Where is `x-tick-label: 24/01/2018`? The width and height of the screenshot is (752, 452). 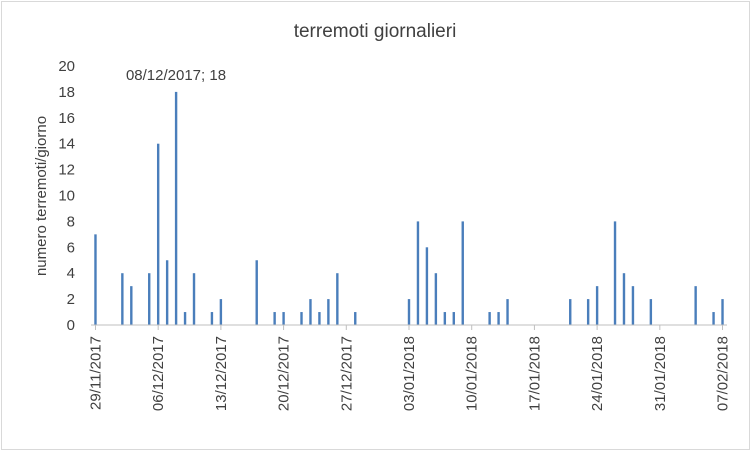
x-tick-label: 24/01/2018 is located at coordinates (597, 373).